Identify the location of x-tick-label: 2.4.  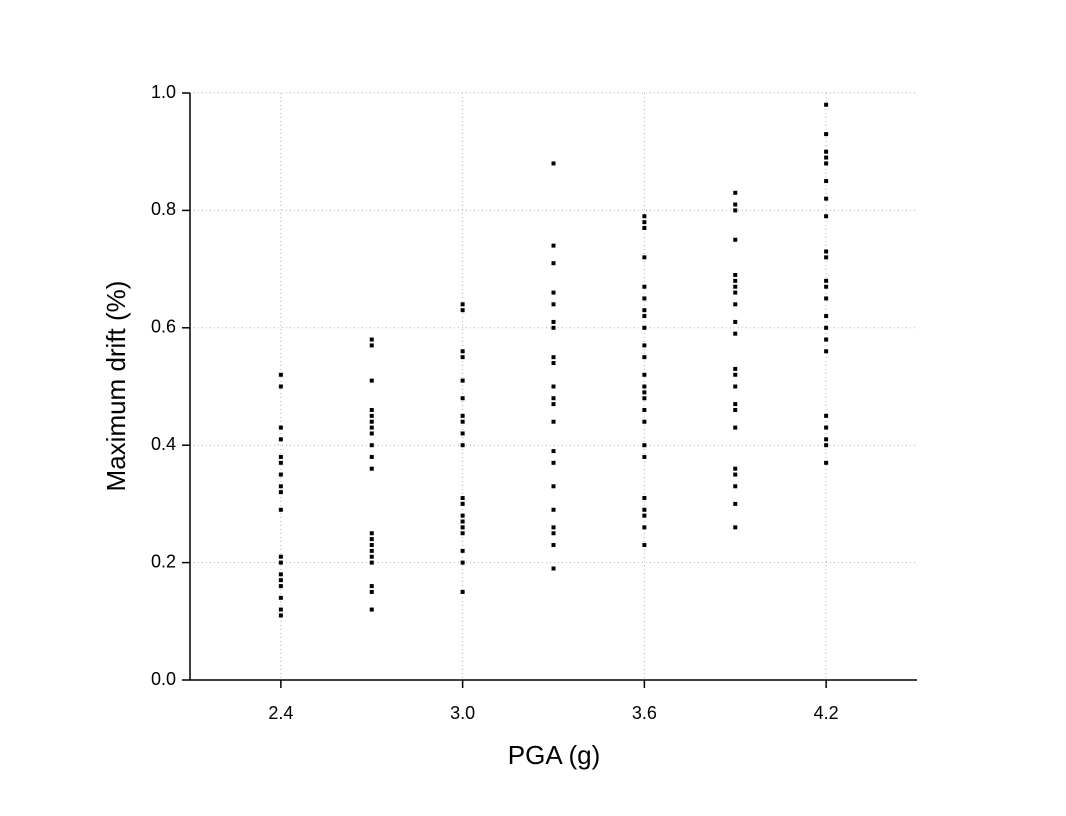
(280, 713).